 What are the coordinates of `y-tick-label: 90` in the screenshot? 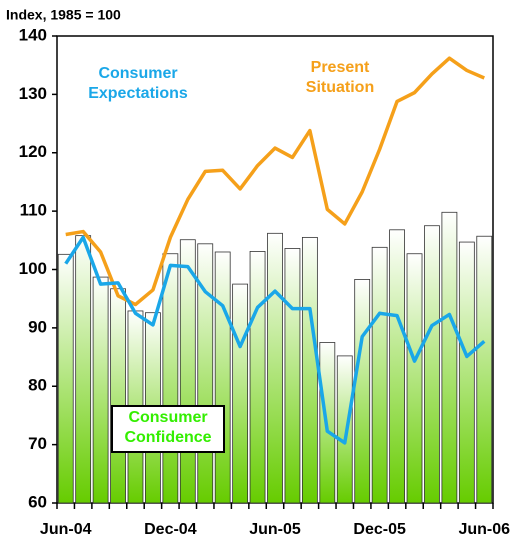 It's located at (37, 326).